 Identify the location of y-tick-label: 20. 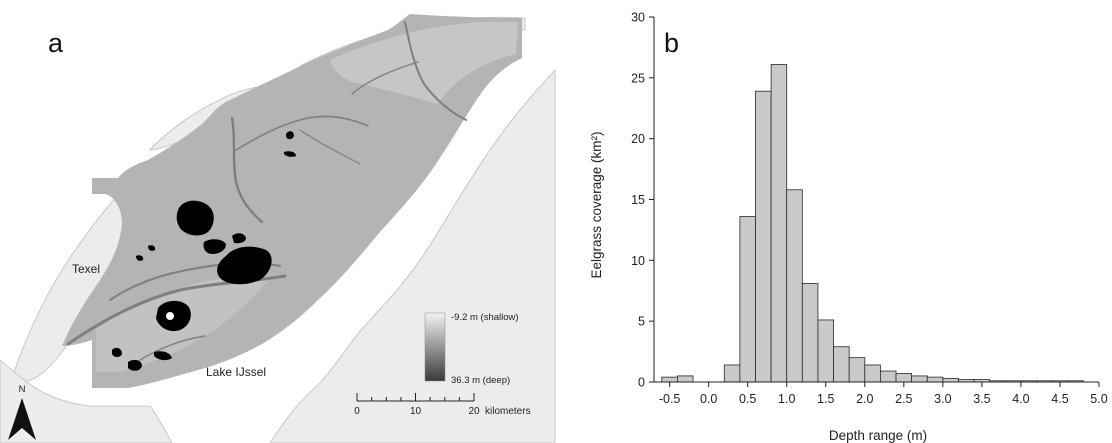
(638, 139).